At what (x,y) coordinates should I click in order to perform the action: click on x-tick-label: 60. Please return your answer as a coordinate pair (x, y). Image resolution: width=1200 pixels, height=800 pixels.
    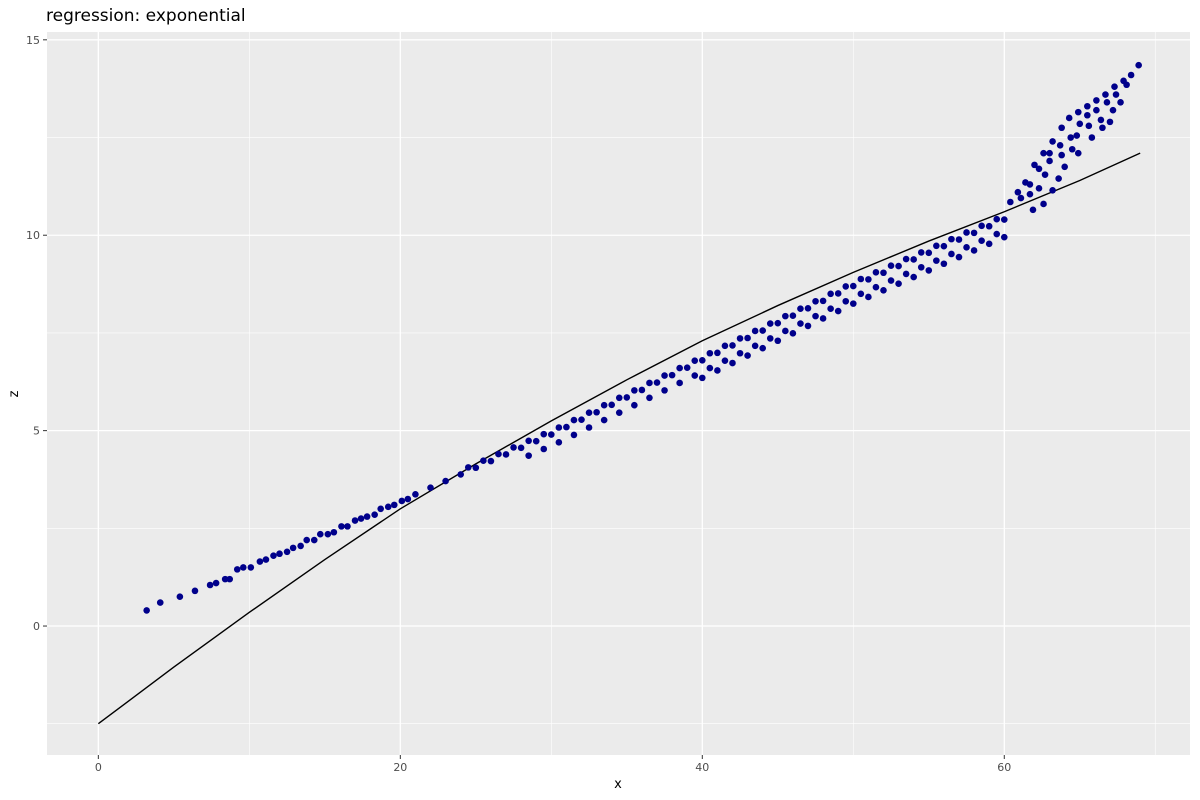
    Looking at the image, I should click on (1004, 767).